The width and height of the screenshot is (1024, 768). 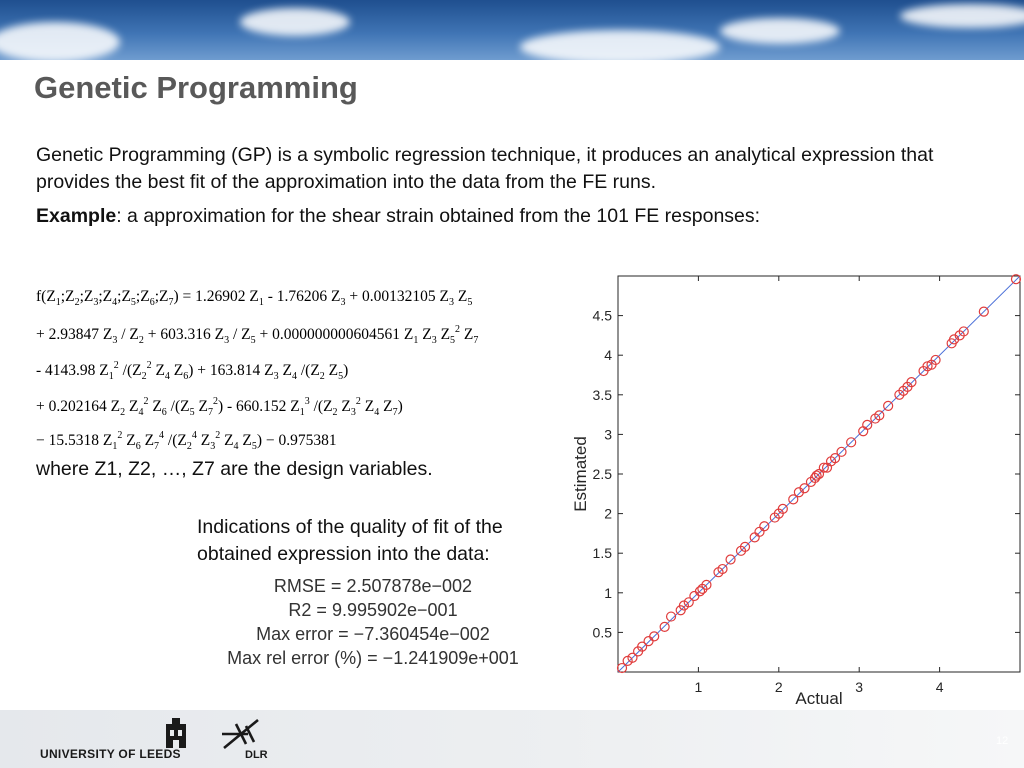 What do you see at coordinates (346, 370) in the screenshot?
I see `equation-token: )` at bounding box center [346, 370].